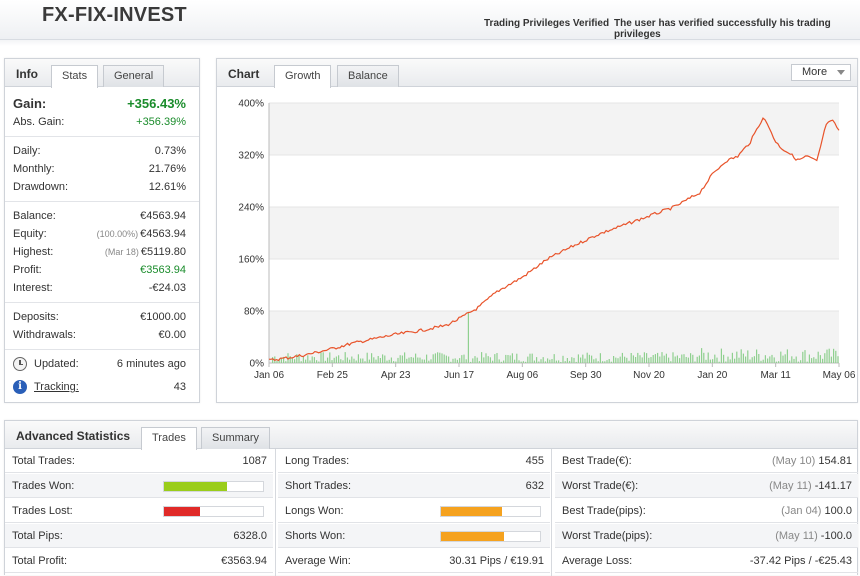  What do you see at coordinates (236, 438) in the screenshot?
I see `tab-summary: Summary` at bounding box center [236, 438].